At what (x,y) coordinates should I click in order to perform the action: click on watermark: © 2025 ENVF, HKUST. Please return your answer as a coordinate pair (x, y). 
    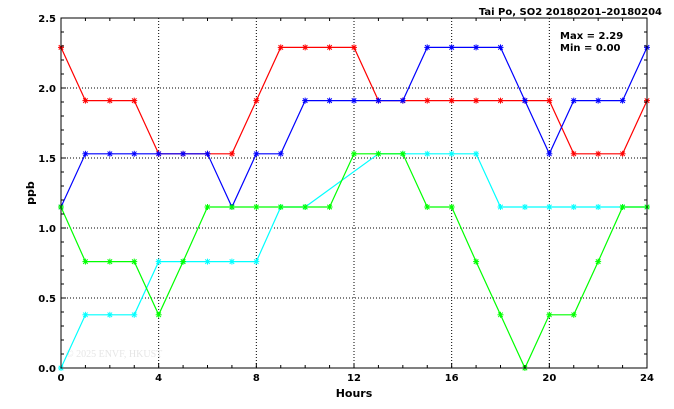
    Looking at the image, I should click on (114, 354).